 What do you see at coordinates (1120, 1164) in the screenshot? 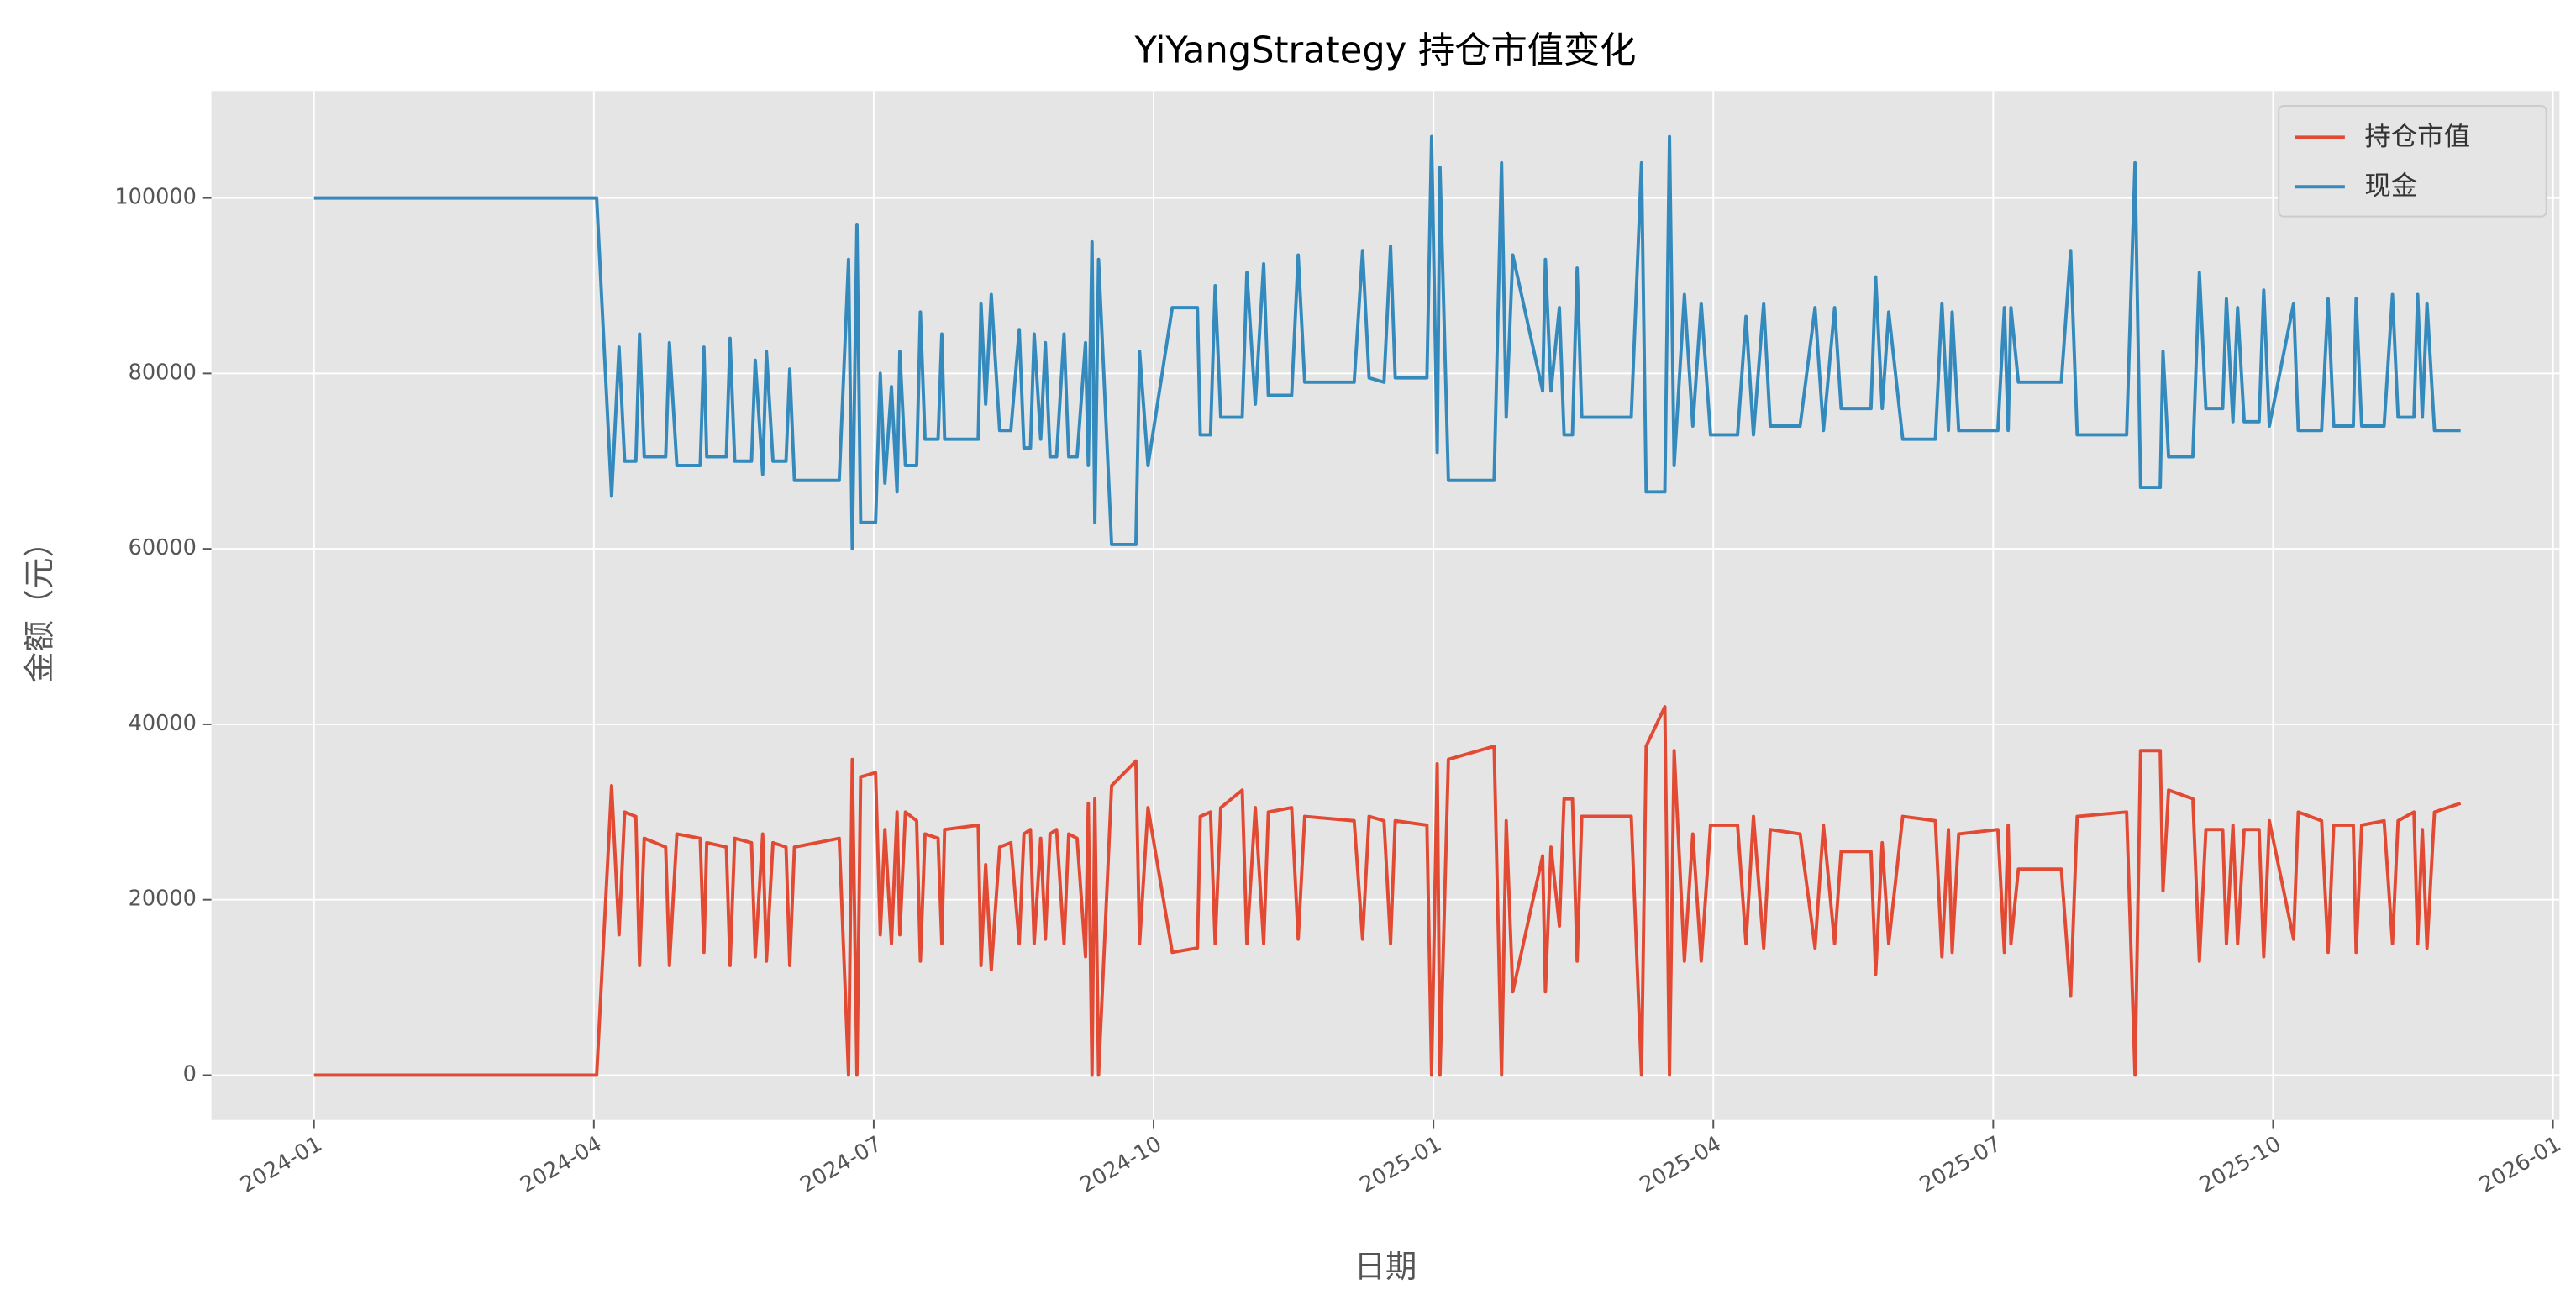
I see `x-tick-label: 2024-10` at bounding box center [1120, 1164].